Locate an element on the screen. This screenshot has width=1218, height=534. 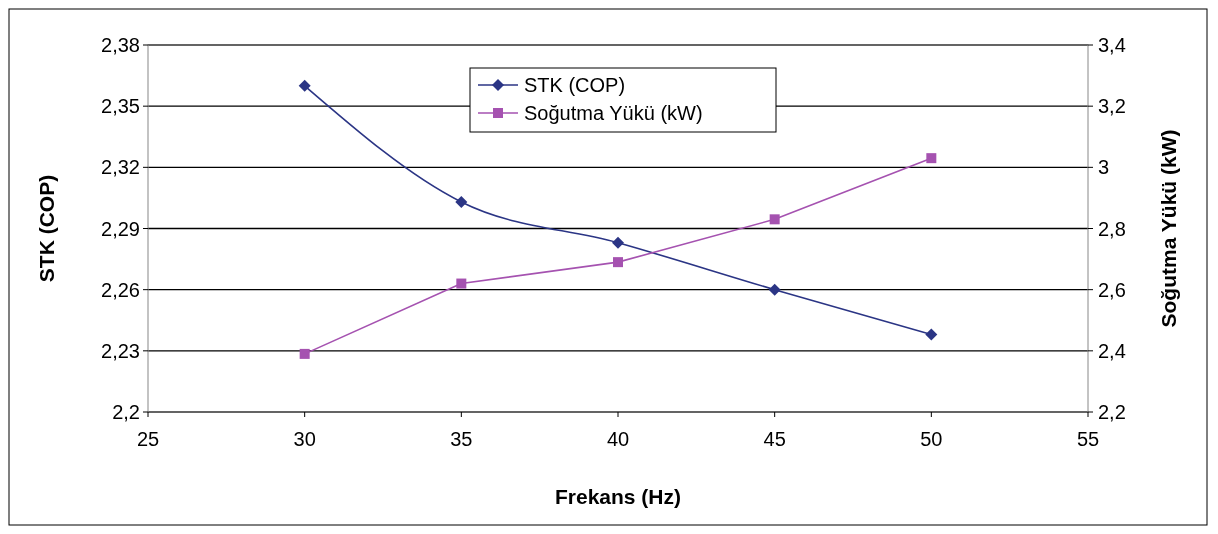
y2-axis-title: Soğutma Yükü (kW) is located at coordinates (1168, 228).